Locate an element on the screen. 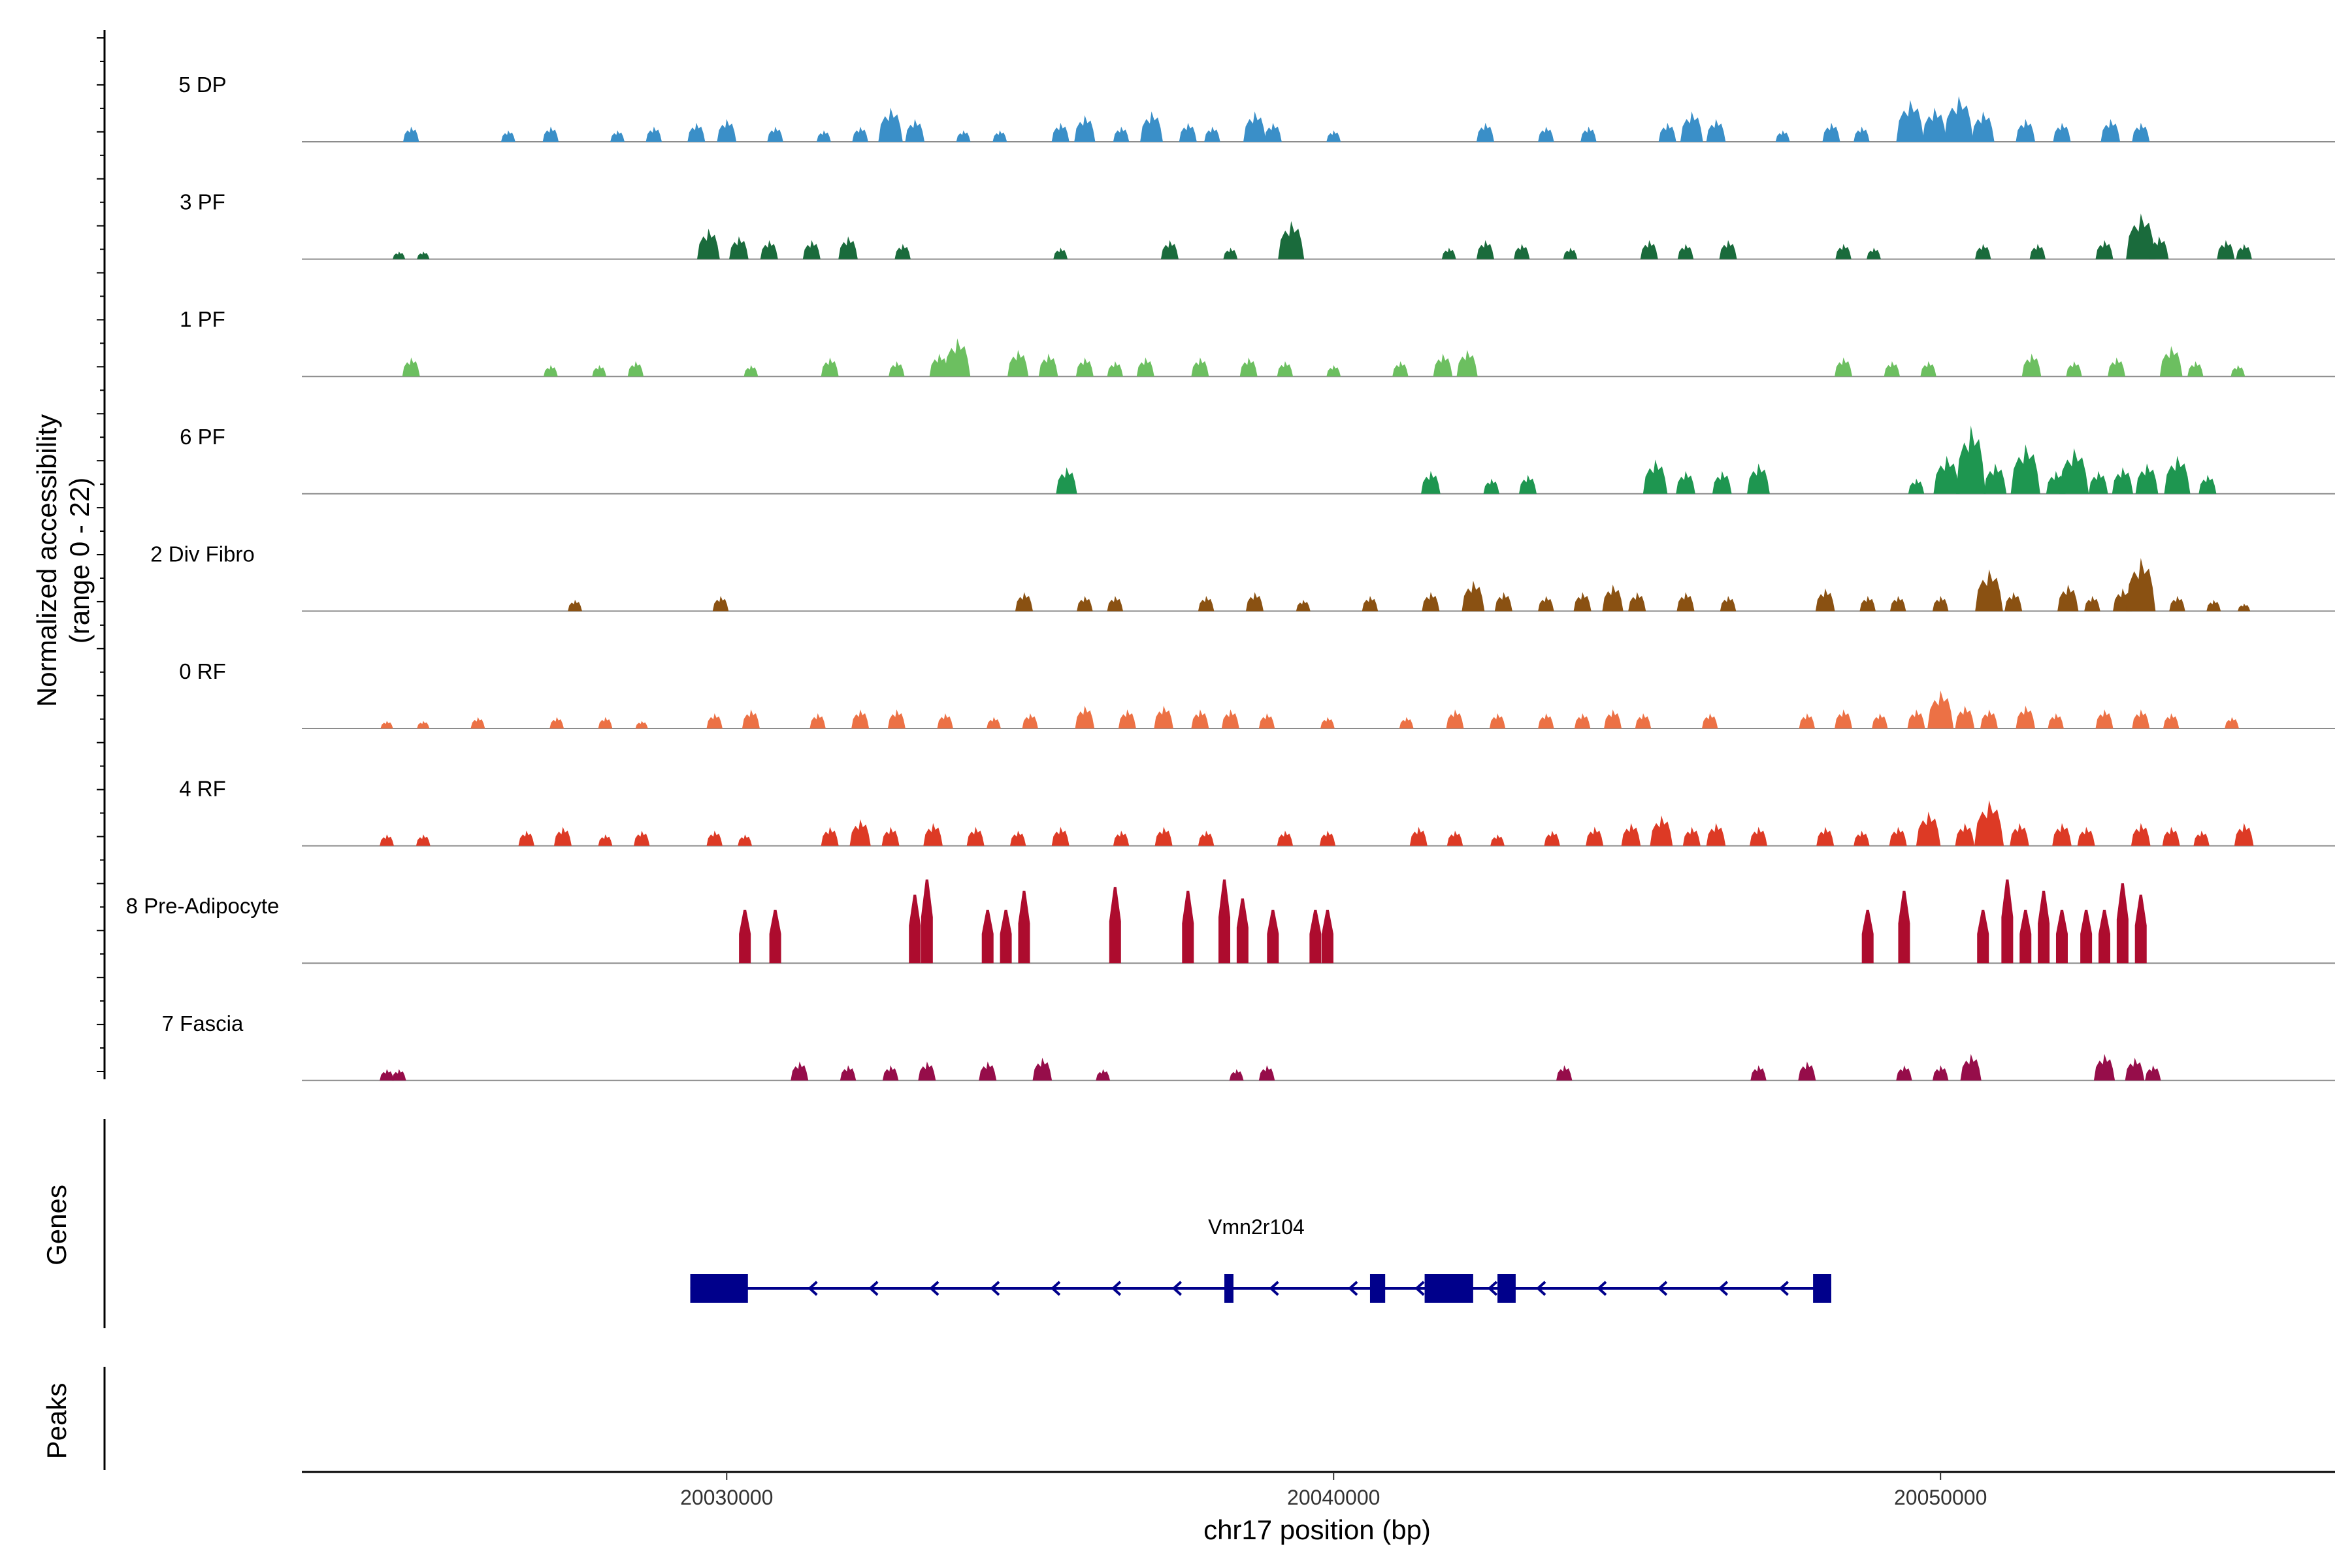  x-tick-label: 20030000 is located at coordinates (726, 1497).